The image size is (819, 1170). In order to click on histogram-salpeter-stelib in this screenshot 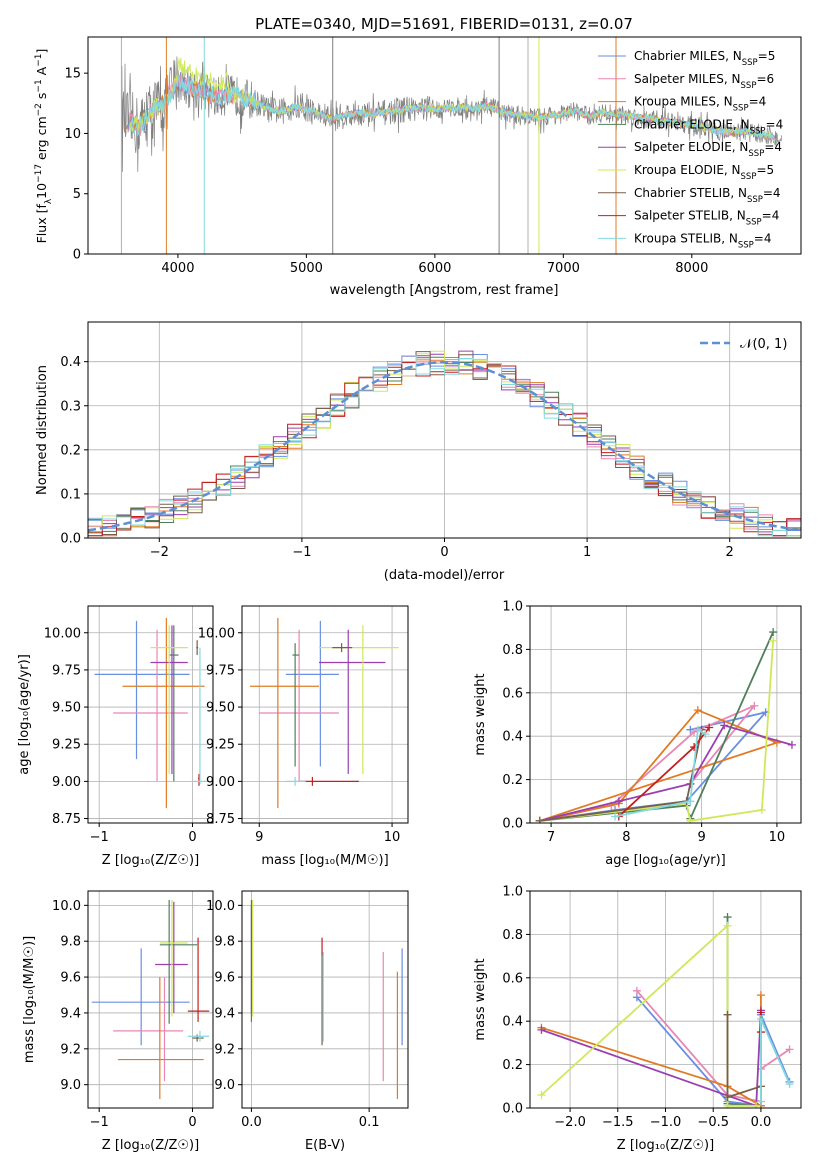, I will do `click(444, 449)`.